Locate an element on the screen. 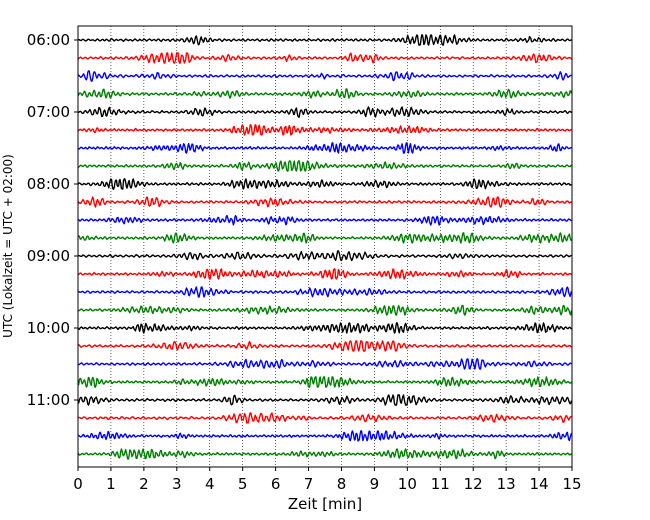  y-tick-label-2: 08:00 is located at coordinates (48, 184).